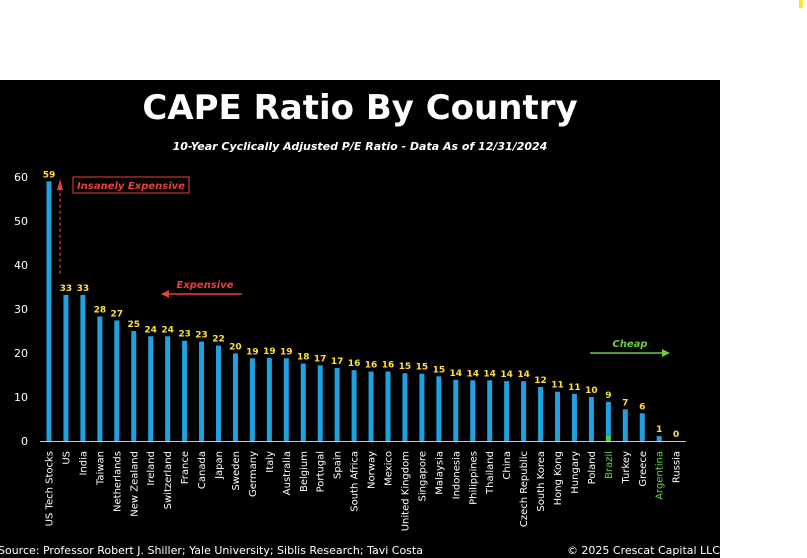 The height and width of the screenshot is (558, 807). I want to click on category-label: Australia, so click(287, 473).